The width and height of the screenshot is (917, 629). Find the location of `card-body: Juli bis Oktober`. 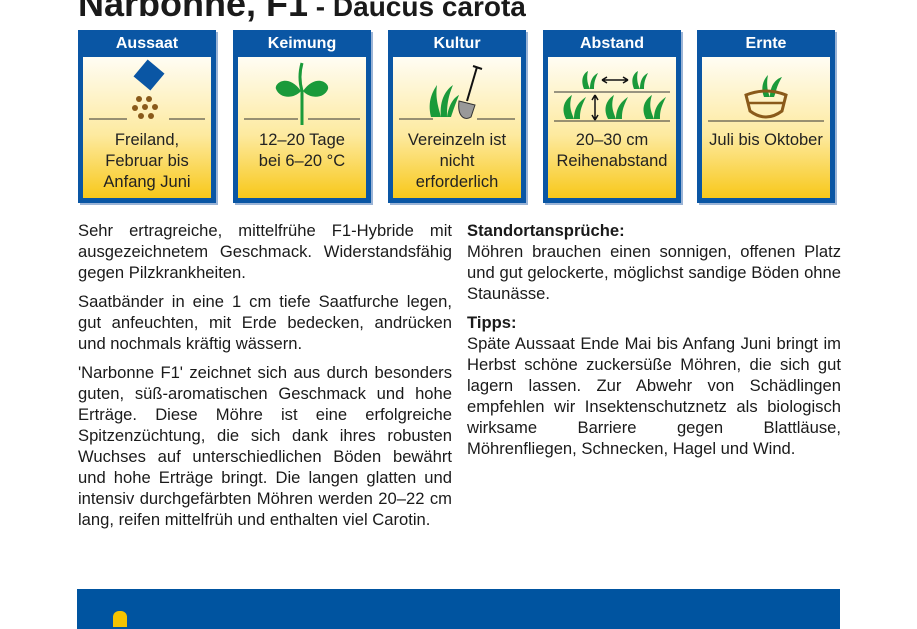

card-body: Juli bis Oktober is located at coordinates (766, 127).